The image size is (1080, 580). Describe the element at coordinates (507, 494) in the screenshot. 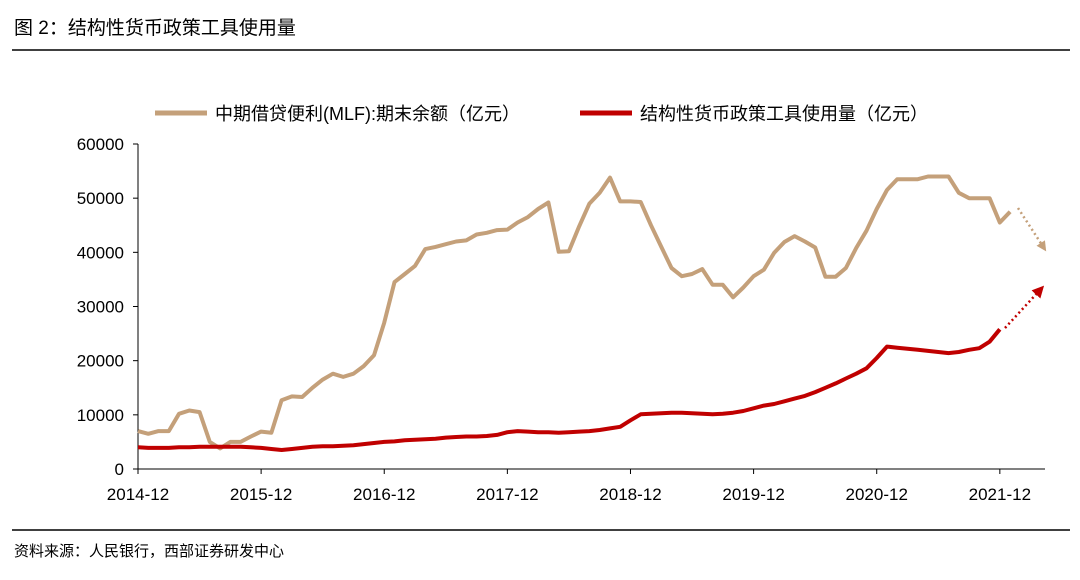

I see `x-tick-label: 2017-12` at that location.